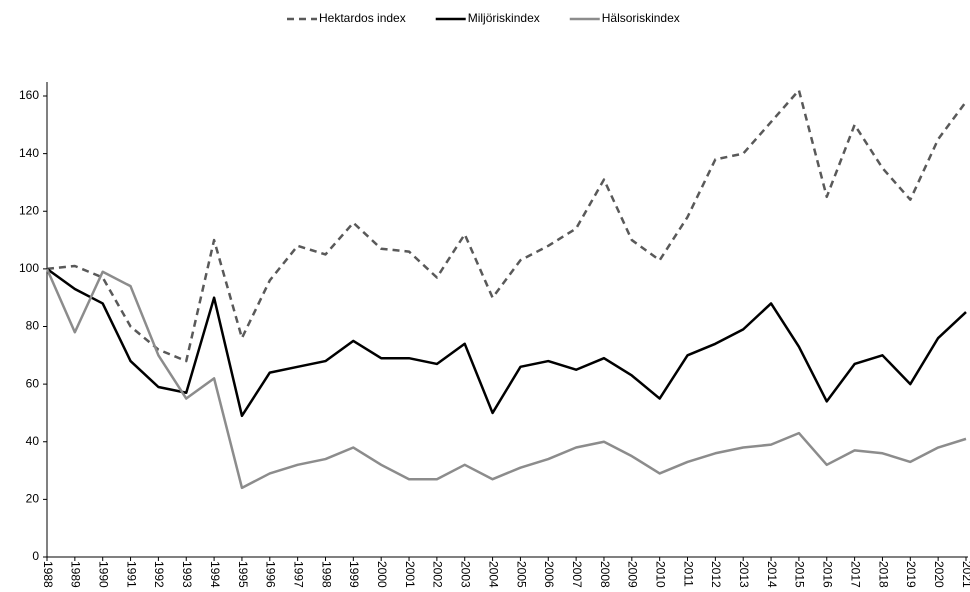 The width and height of the screenshot is (970, 592). What do you see at coordinates (33, 326) in the screenshot?
I see `y-tick-label: 80` at bounding box center [33, 326].